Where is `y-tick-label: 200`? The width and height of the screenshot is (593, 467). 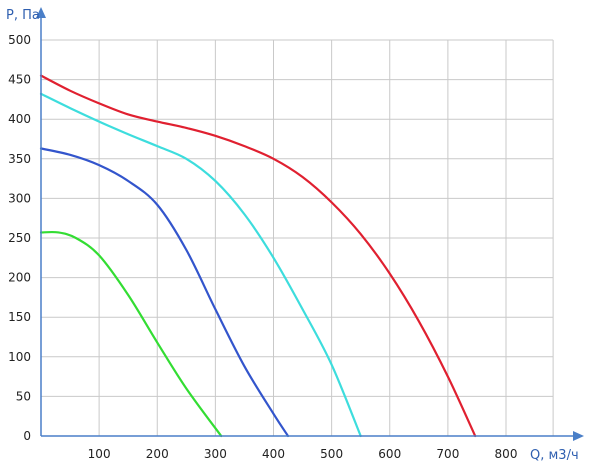 y-tick-label: 200 is located at coordinates (19, 278).